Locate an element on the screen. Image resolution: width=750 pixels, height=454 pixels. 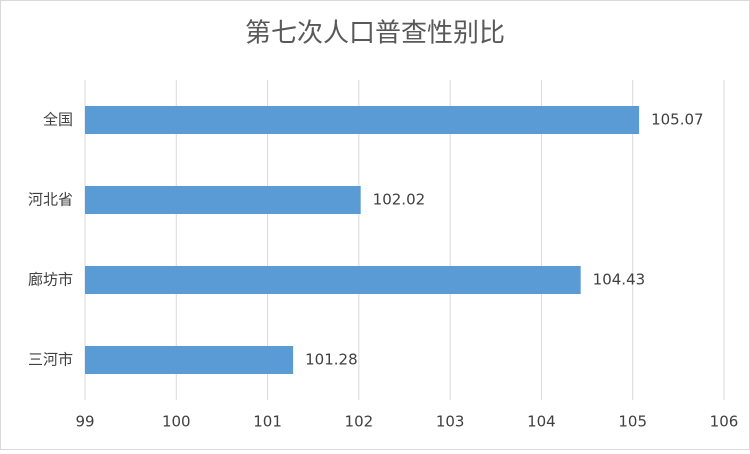
y-tick-label: 廊坊市 is located at coordinates (50, 280).